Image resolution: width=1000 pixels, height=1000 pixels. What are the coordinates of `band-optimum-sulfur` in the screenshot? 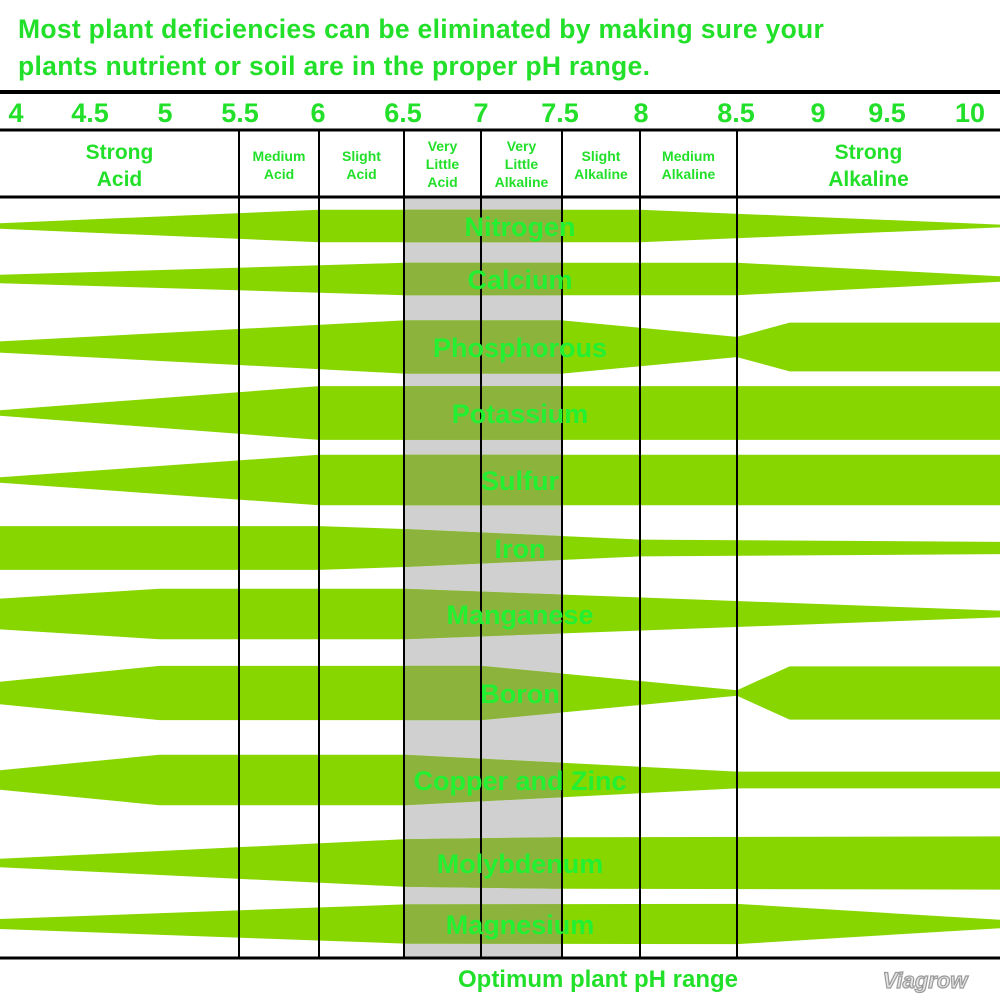 It's located at (483, 480).